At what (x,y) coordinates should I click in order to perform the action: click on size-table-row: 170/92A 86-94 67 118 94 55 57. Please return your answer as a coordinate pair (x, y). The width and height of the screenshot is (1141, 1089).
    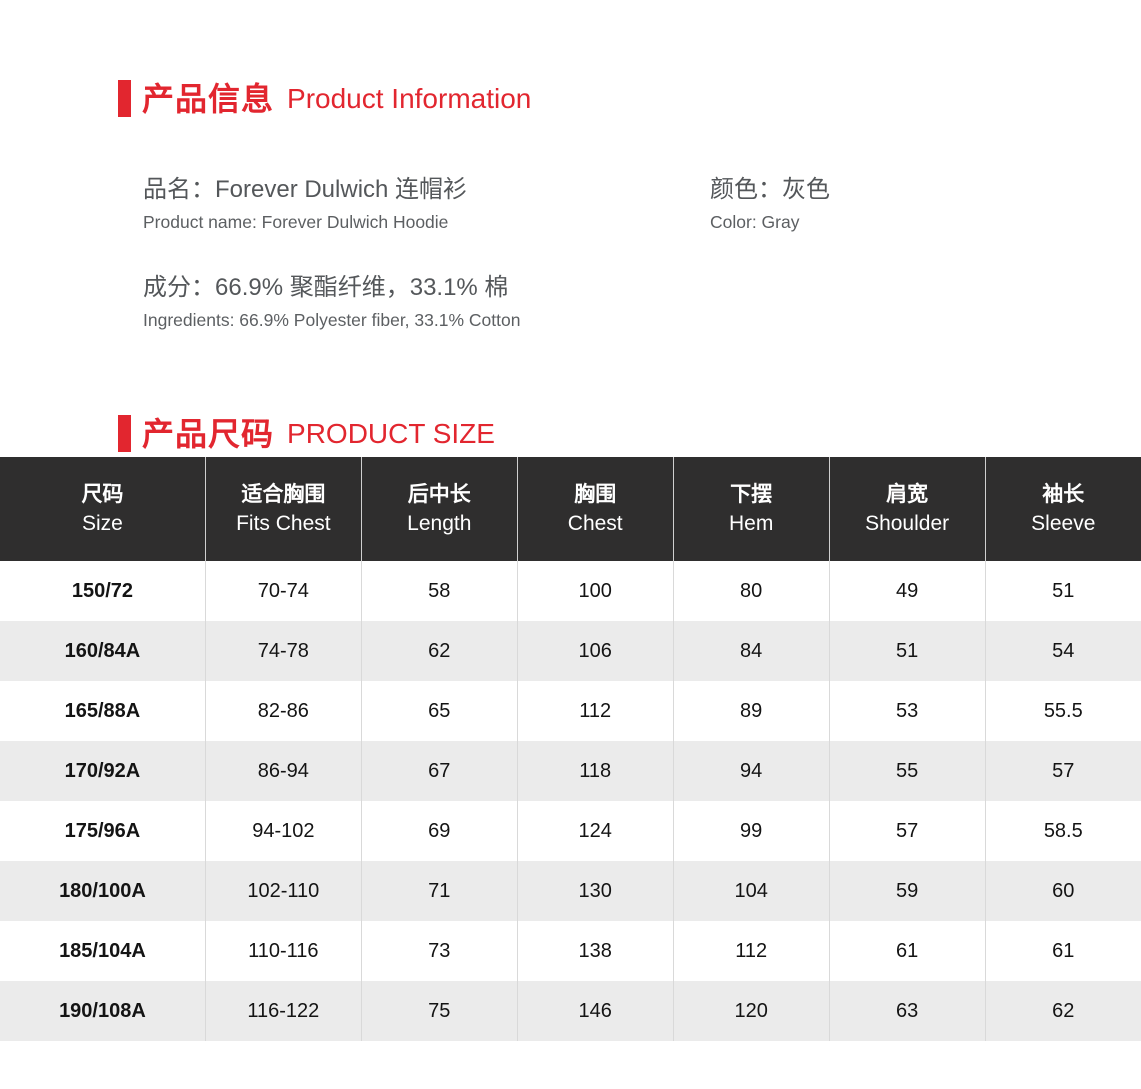
    Looking at the image, I should click on (570, 771).